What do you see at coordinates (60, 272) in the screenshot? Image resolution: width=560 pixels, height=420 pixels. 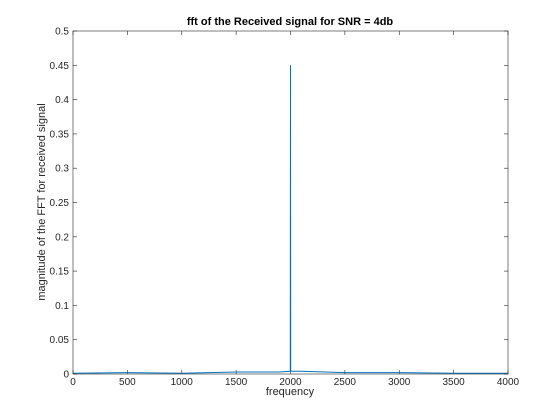 I see `y-tick-label: 0.15` at bounding box center [60, 272].